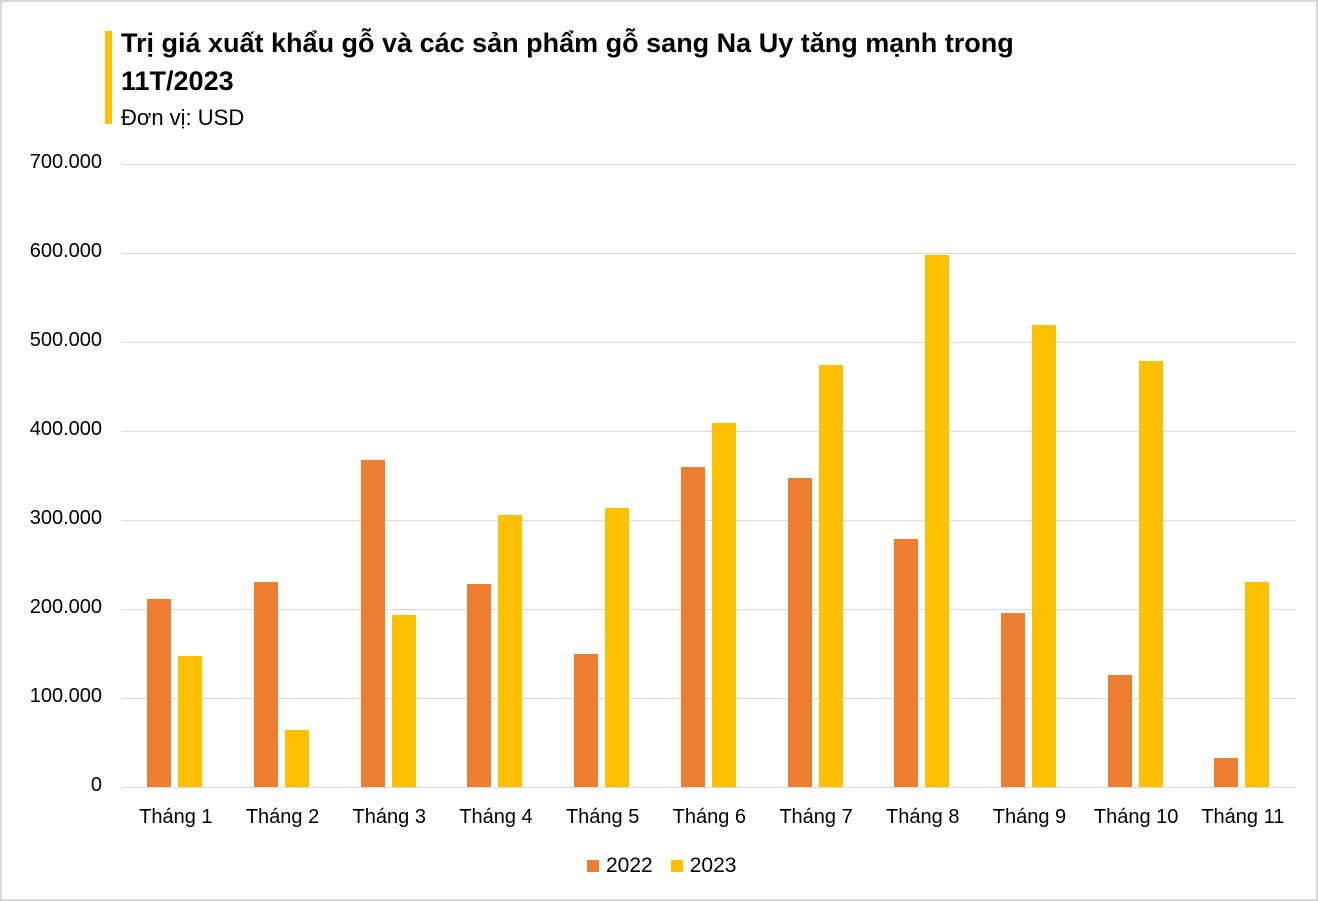  I want to click on y-tick-label: 100.000, so click(65, 696).